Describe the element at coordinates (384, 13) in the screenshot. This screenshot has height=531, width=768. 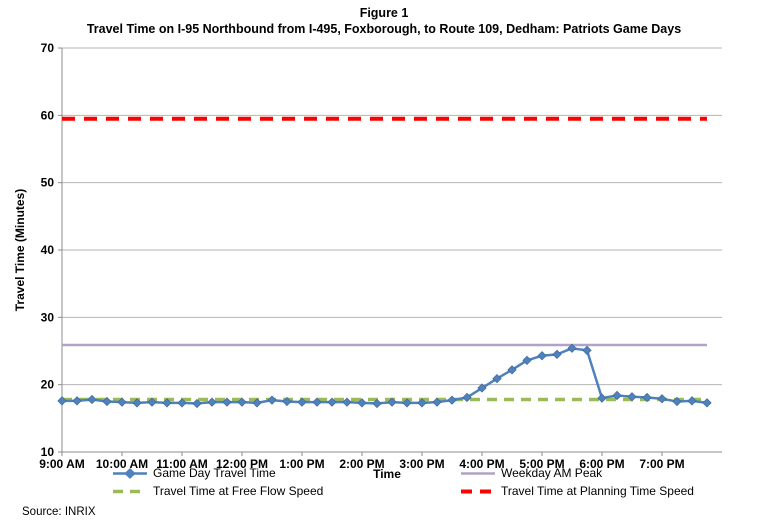
I see `figure-label: Figure 1` at that location.